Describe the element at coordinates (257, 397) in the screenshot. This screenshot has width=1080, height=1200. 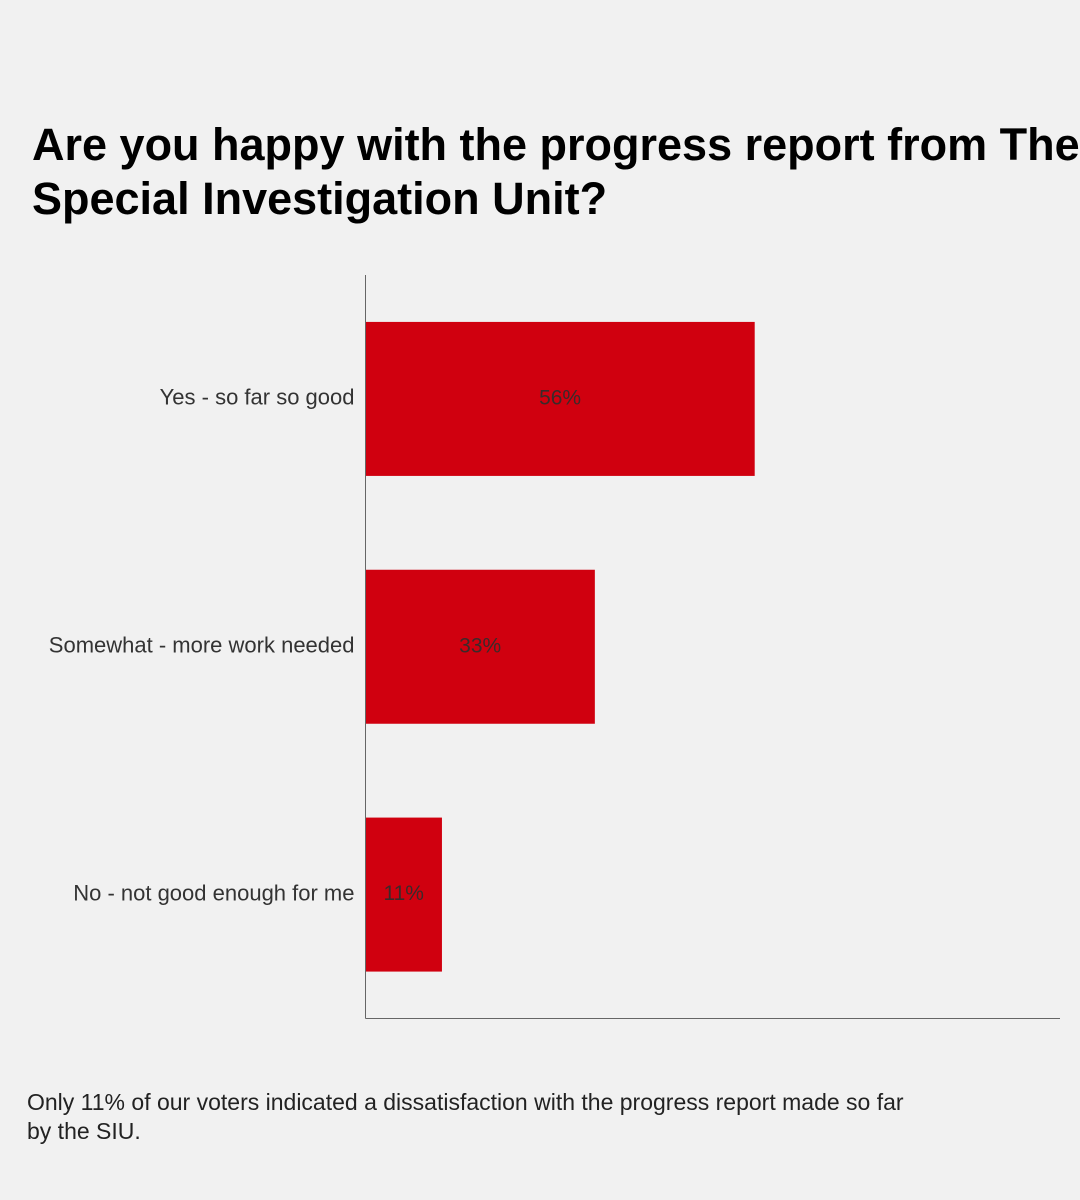
I see `category-label-1: Yes - so far so good` at that location.